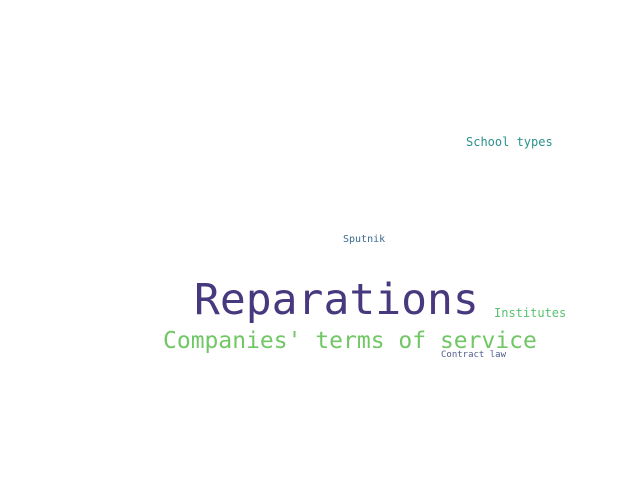  I want to click on word-institutes: Institutes, so click(530, 313).